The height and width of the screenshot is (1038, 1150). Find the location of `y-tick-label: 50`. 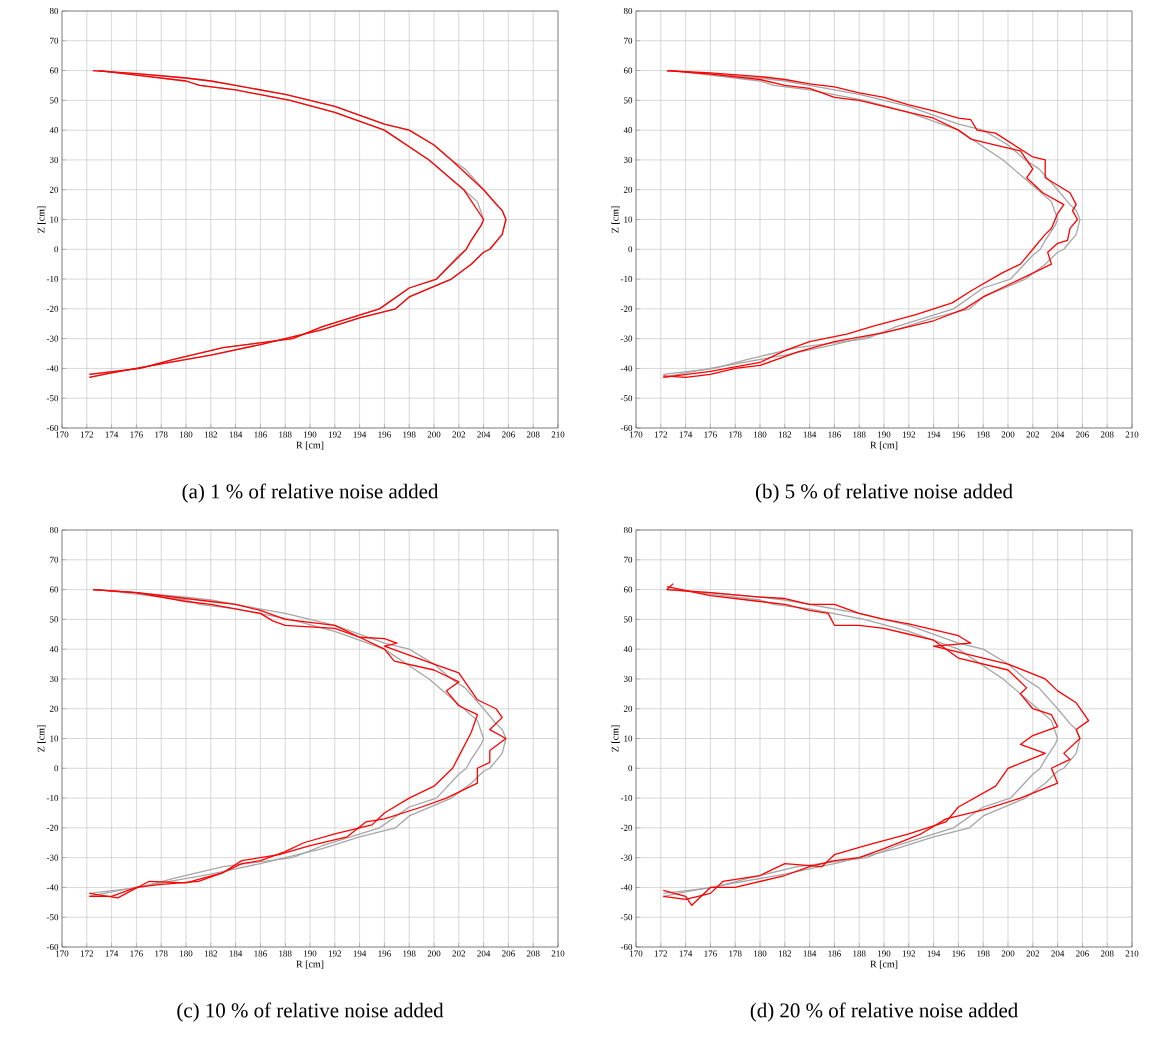

y-tick-label: 50 is located at coordinates (54, 100).